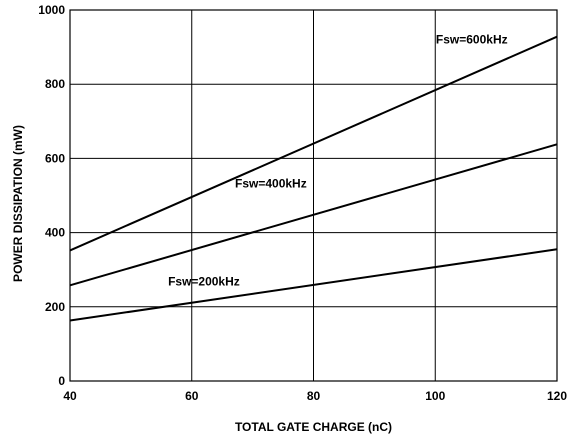 The image size is (579, 438). Describe the element at coordinates (55, 84) in the screenshot. I see `y-tick-label: 800` at that location.